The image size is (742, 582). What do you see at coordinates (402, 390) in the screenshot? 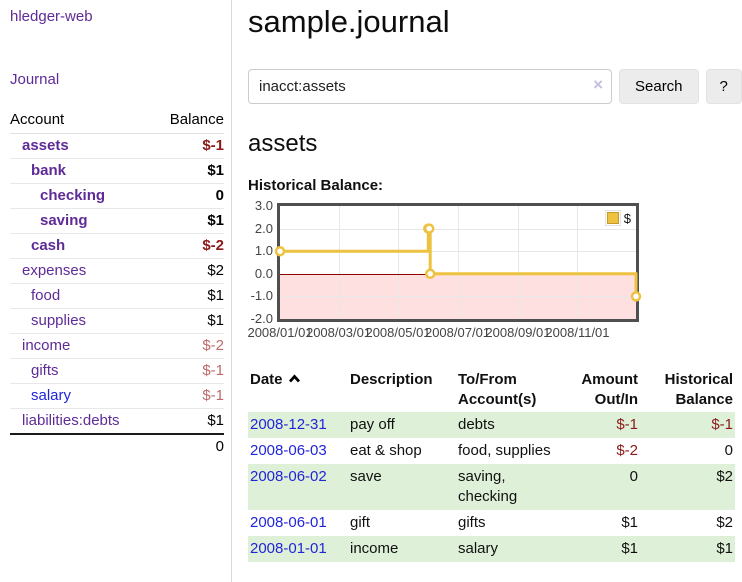
I see `register-header-description: Description` at bounding box center [402, 390].